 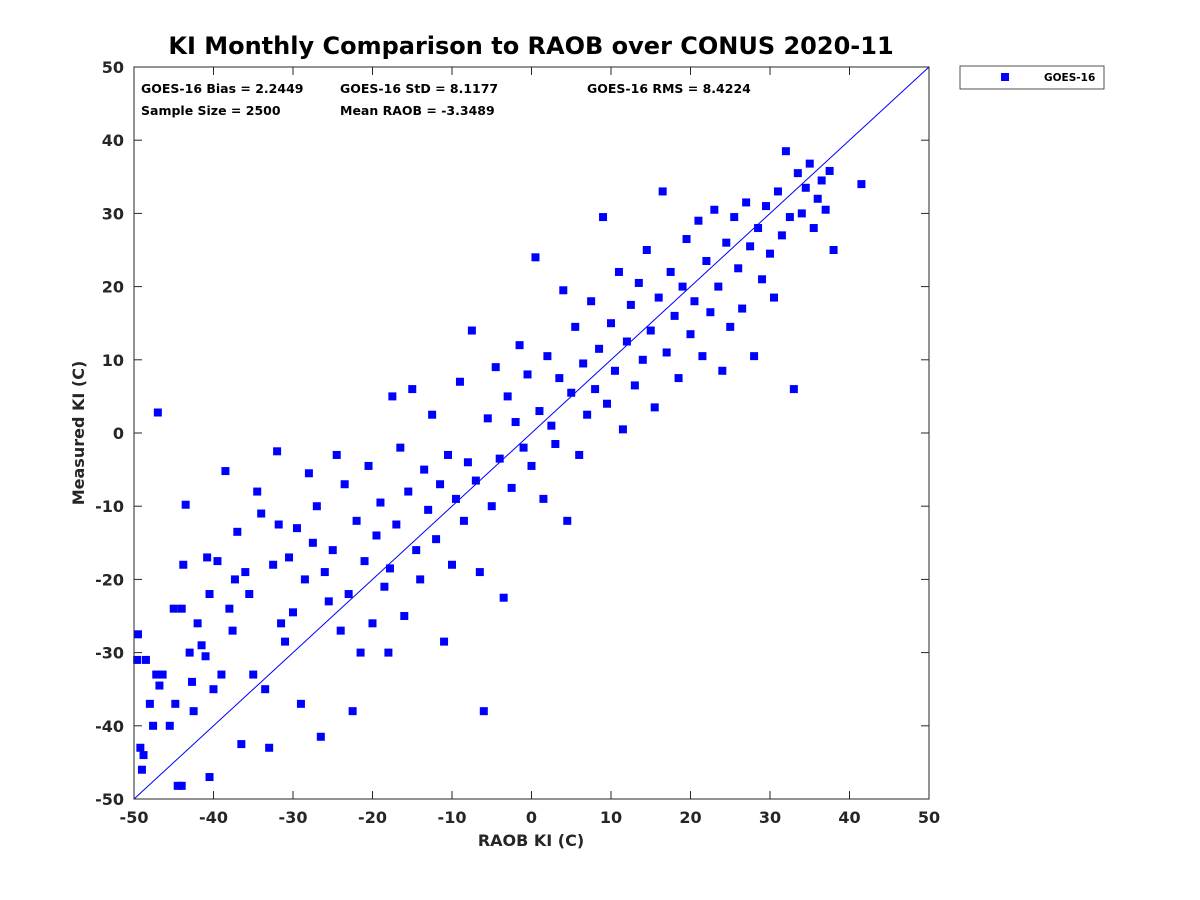 I want to click on x-tick-label: 40, so click(x=849, y=817).